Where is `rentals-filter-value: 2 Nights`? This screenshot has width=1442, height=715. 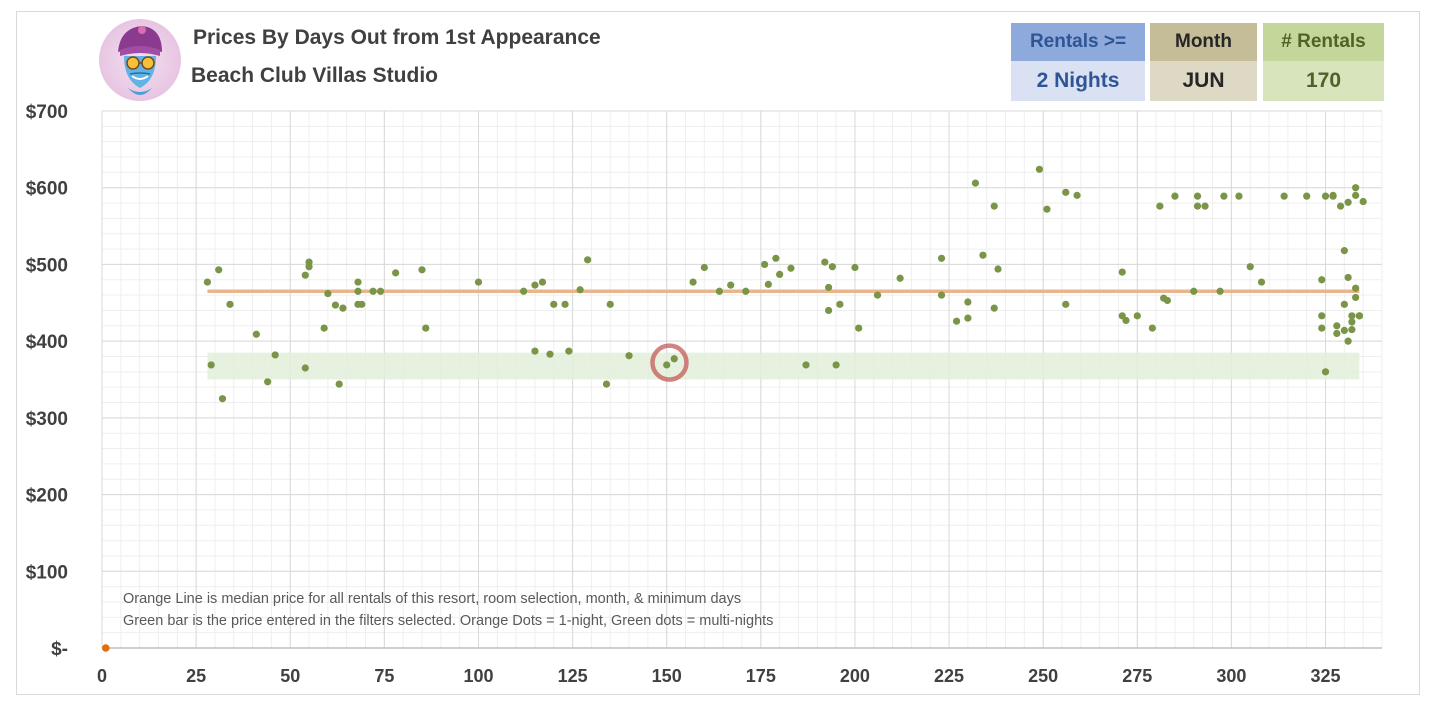 rentals-filter-value: 2 Nights is located at coordinates (1078, 81).